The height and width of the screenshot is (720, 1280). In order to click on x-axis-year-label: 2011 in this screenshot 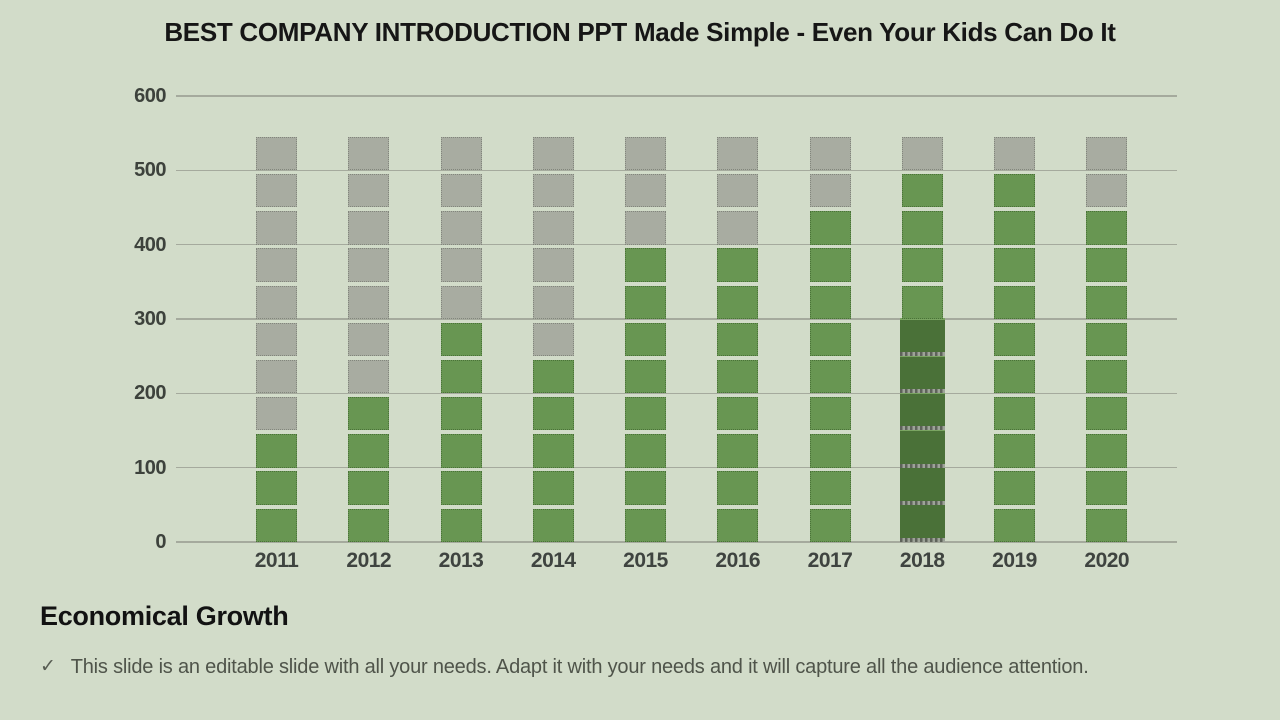, I will do `click(276, 560)`.